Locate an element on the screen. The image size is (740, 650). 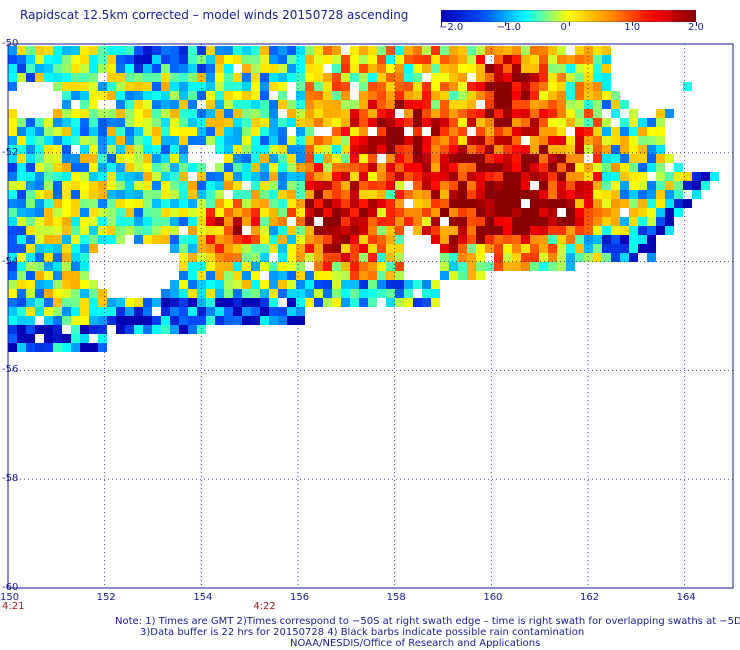
longitude-tick-label: 154 is located at coordinates (203, 597).